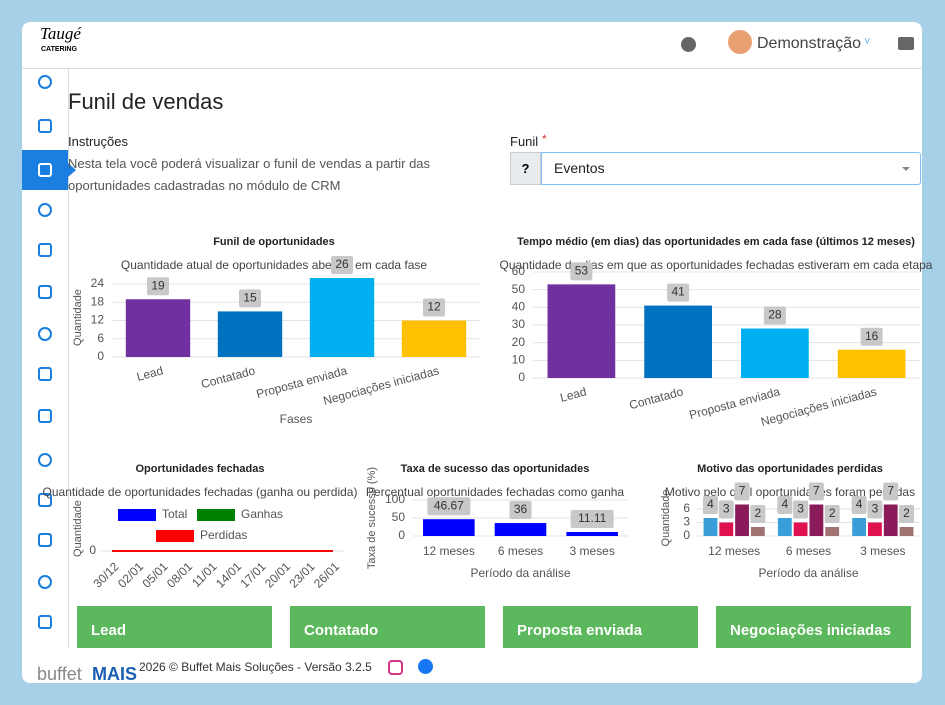 The image size is (945, 705). What do you see at coordinates (544, 139) in the screenshot?
I see `required-mark: *` at bounding box center [544, 139].